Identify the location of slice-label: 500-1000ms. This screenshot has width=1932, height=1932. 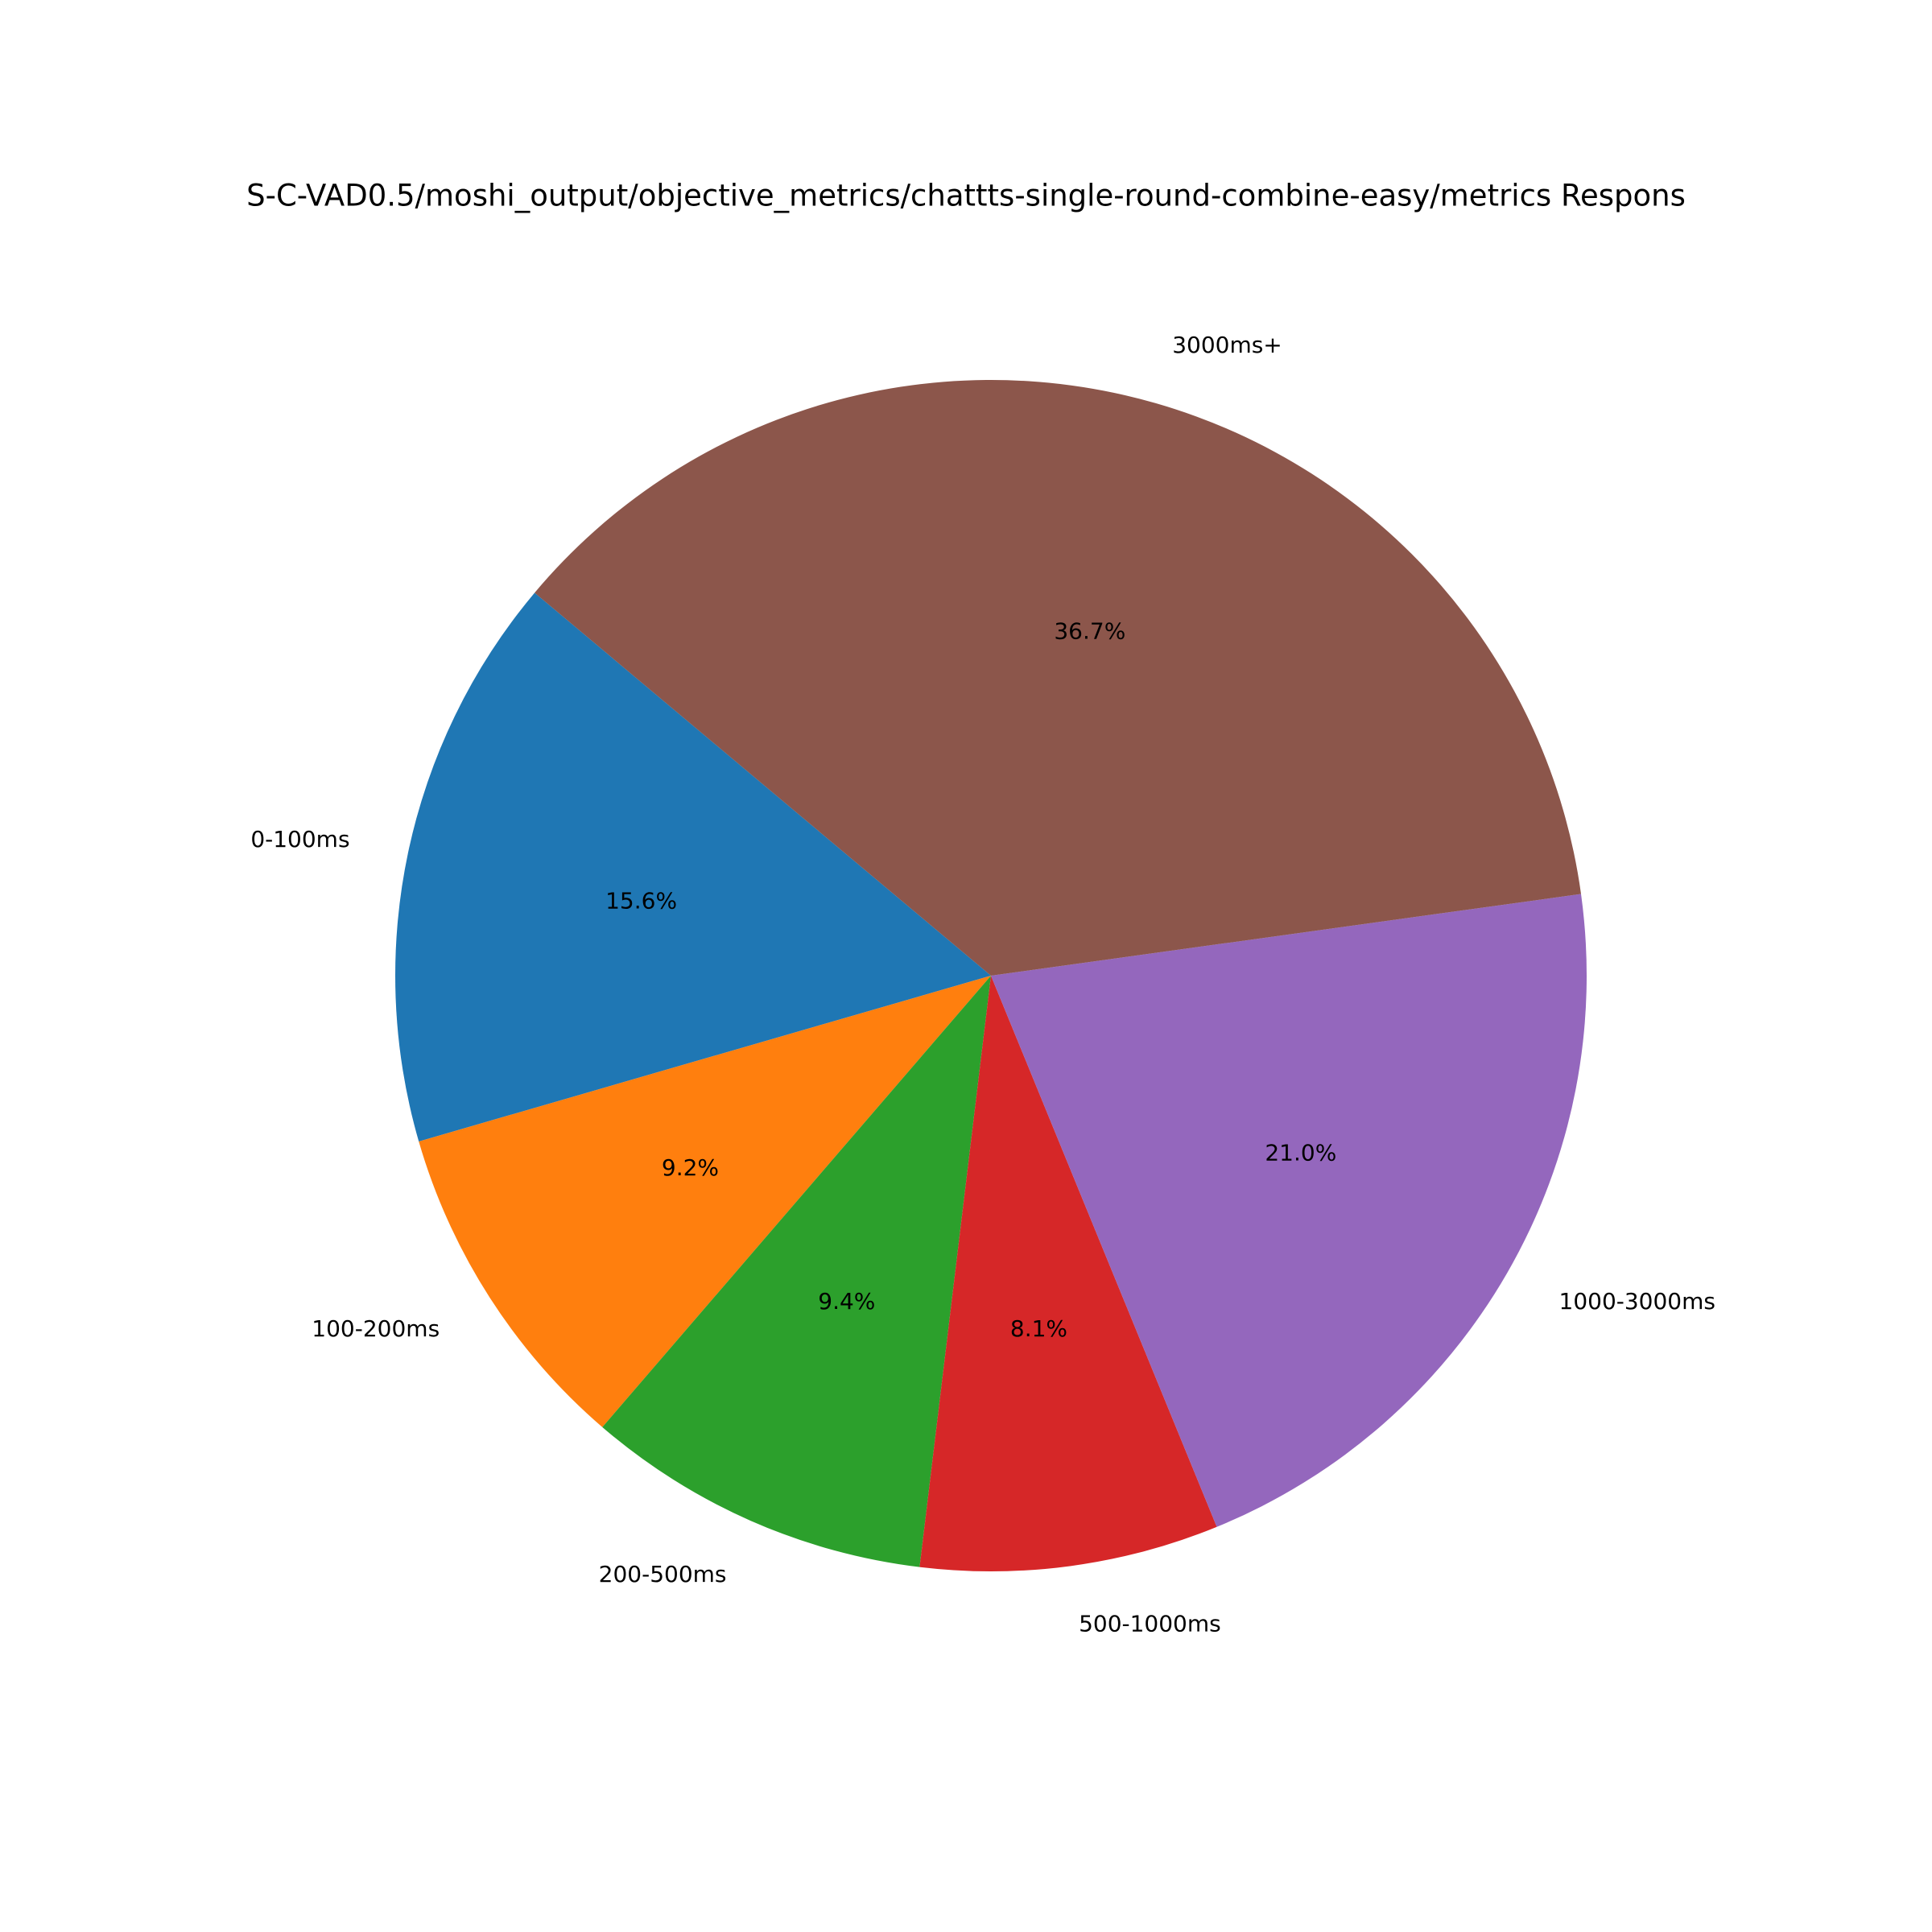
(1150, 1624).